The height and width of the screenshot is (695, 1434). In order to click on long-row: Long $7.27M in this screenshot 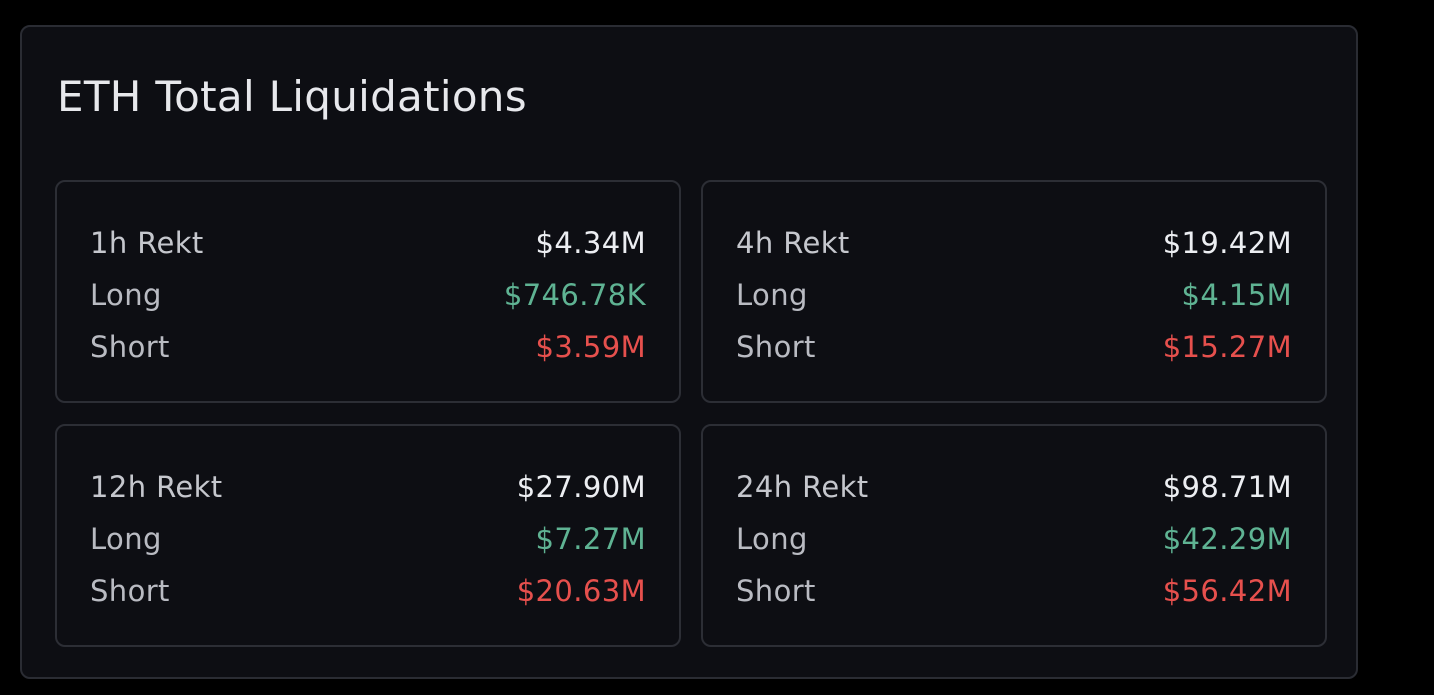, I will do `click(368, 539)`.